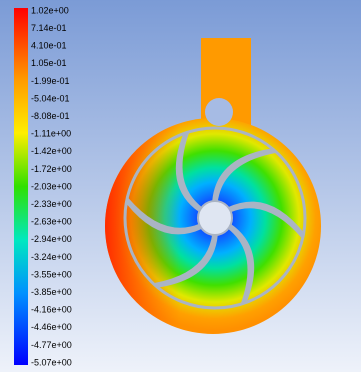  What do you see at coordinates (51, 362) in the screenshot?
I see `colorbar-label: -5.07e+00` at bounding box center [51, 362].